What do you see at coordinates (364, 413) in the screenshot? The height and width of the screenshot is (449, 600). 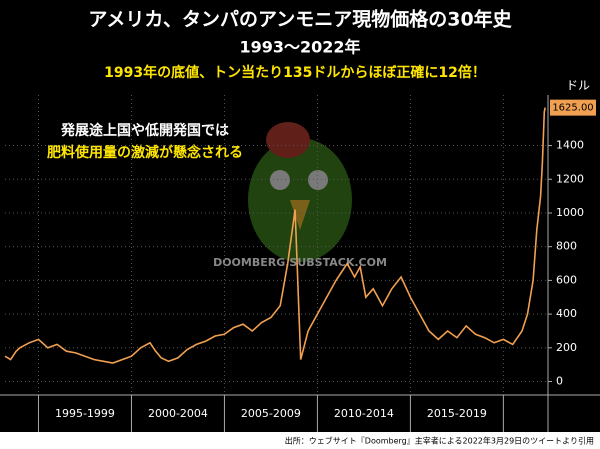 I see `x-period-label: 2010-2014` at bounding box center [364, 413].